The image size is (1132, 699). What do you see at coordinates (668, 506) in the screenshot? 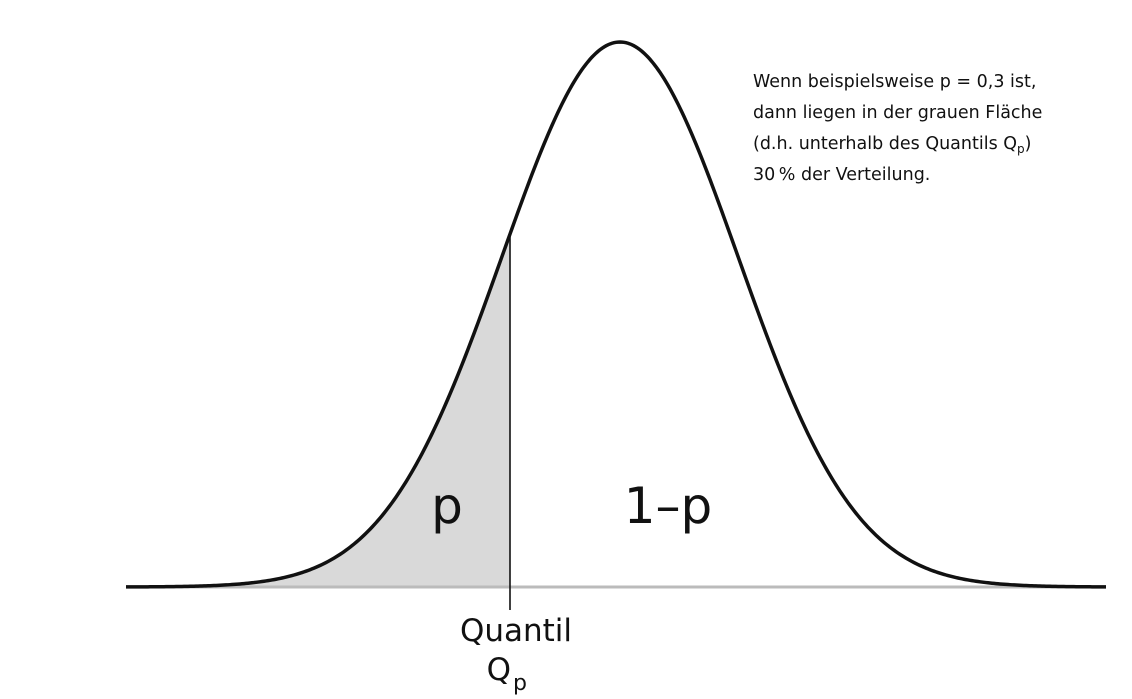
I see `area-label-one-minus-p: 1–p` at bounding box center [668, 506].